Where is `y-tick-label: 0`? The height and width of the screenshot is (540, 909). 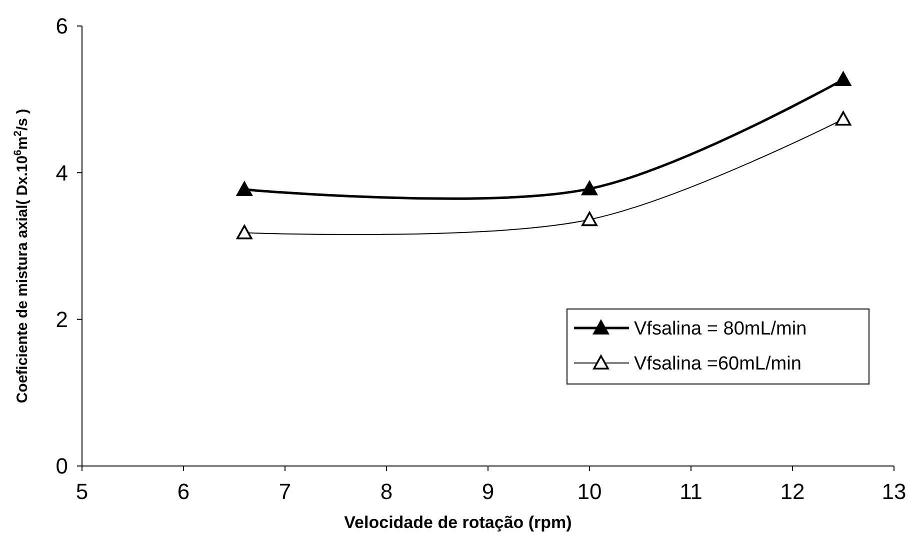
y-tick-label: 0 is located at coordinates (62, 466).